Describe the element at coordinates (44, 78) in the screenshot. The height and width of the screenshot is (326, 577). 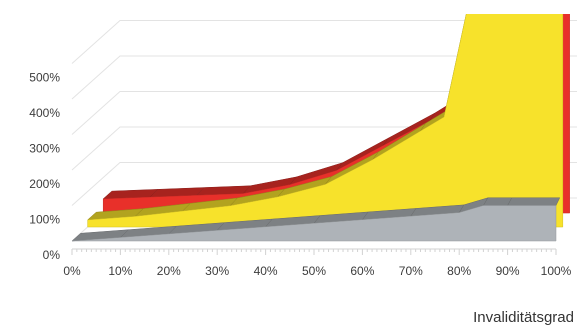
I see `y-tick-label: 500%` at that location.